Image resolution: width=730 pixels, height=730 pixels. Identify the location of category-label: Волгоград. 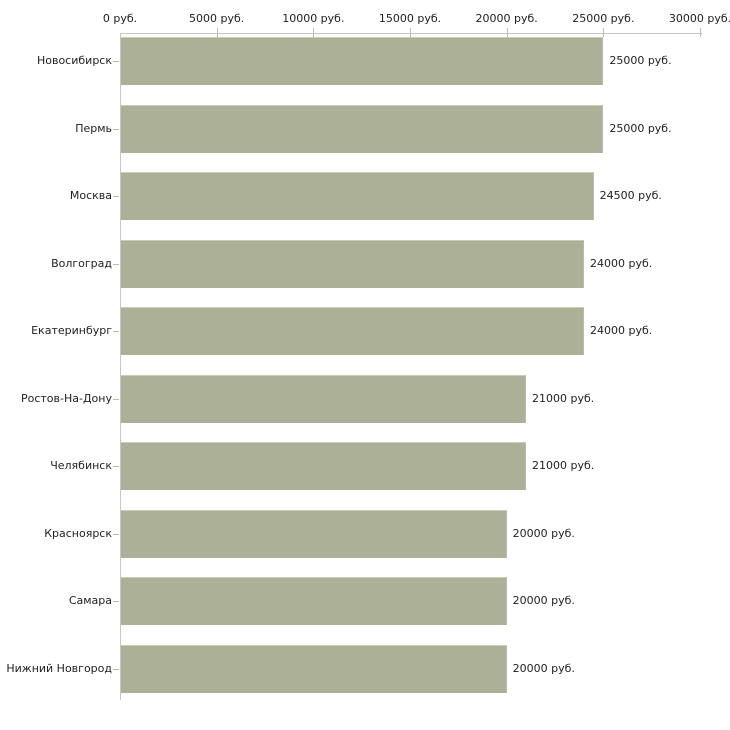
(81, 263).